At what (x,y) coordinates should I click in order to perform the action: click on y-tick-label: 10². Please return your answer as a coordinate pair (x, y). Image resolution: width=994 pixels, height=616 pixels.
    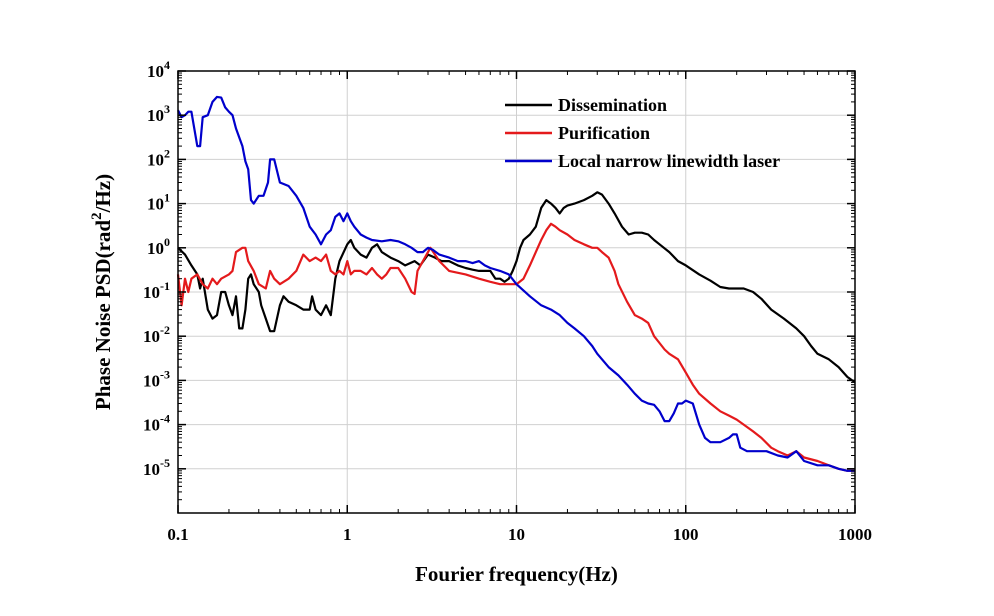
    Looking at the image, I should click on (158, 157).